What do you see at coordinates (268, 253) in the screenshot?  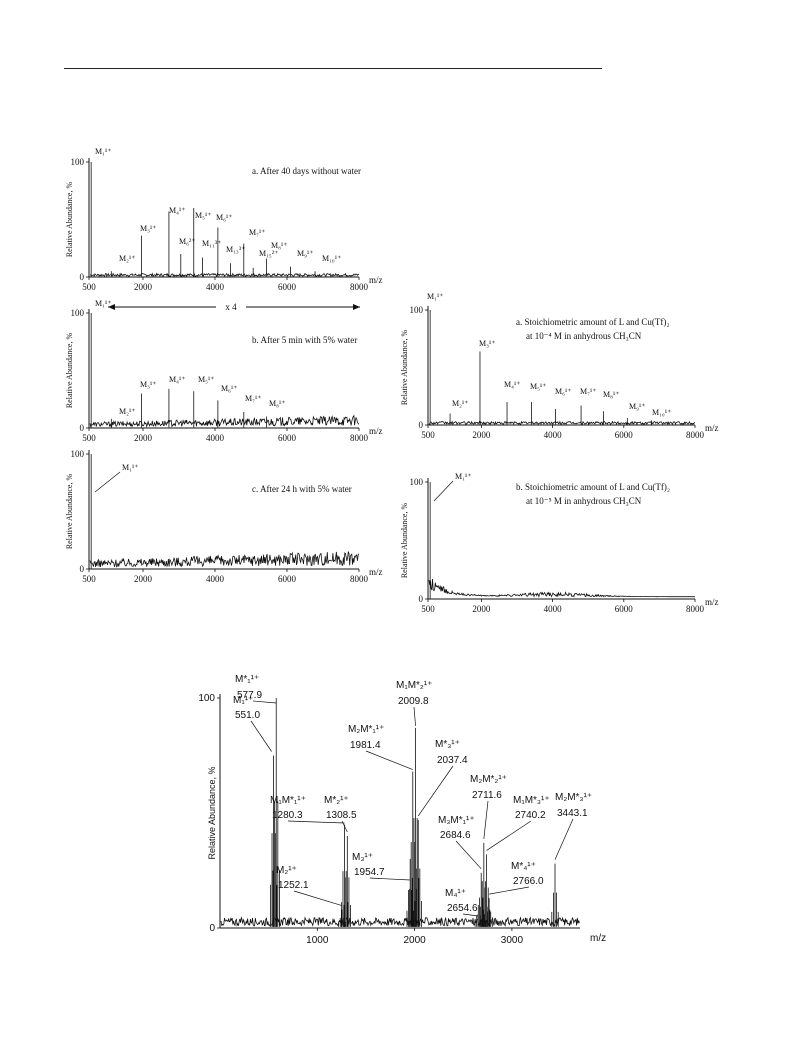 I see `peak-label: M₁₅²⁺` at bounding box center [268, 253].